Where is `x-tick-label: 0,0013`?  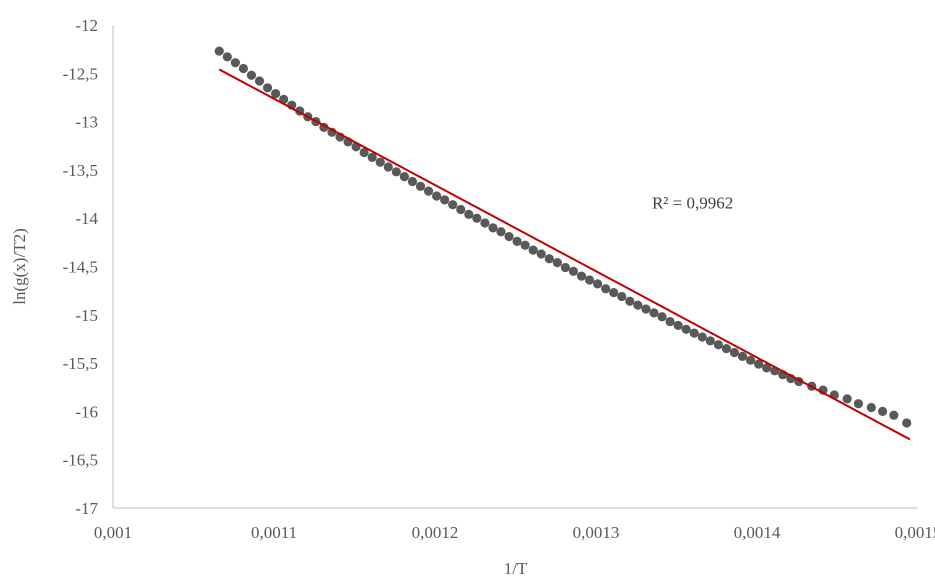
x-tick-label: 0,0013 is located at coordinates (596, 532).